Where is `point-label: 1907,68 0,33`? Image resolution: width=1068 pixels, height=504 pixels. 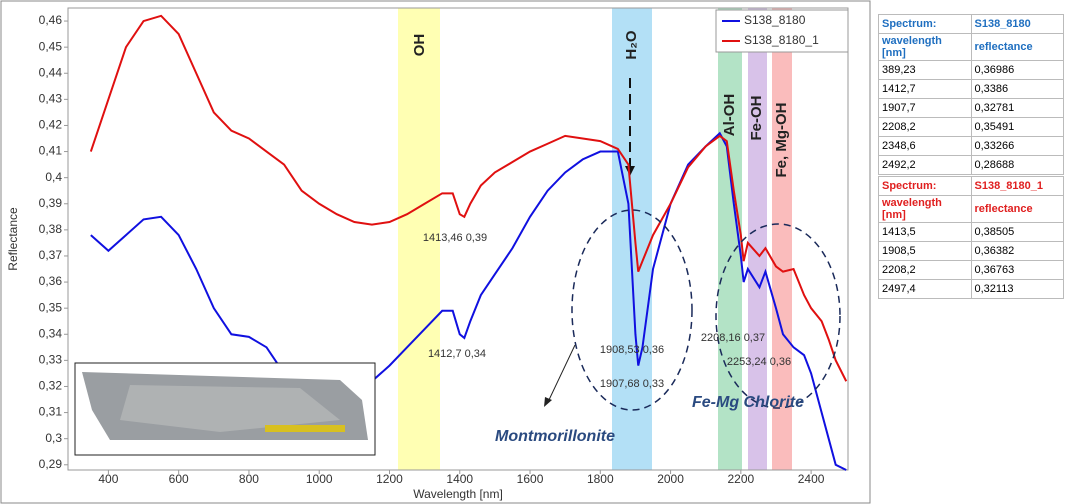 point-label: 1907,68 0,33 is located at coordinates (632, 384).